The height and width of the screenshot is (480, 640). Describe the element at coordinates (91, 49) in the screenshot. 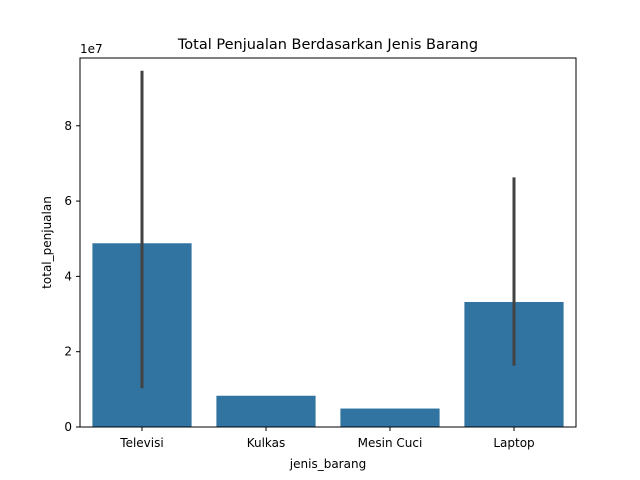

I see `y-scale-label: 1e7` at that location.